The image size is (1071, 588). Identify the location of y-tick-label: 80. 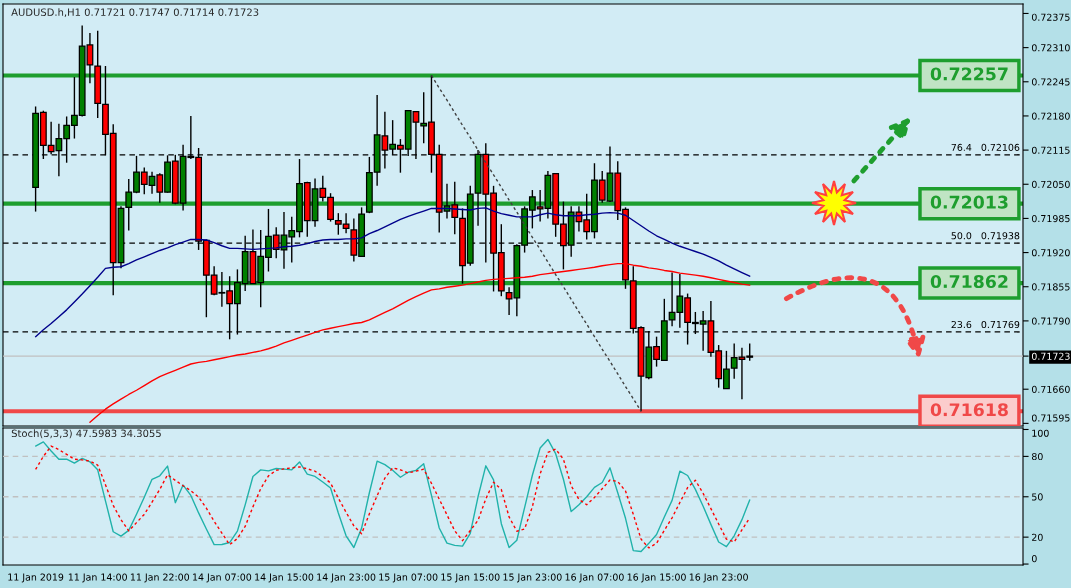
(1037, 456).